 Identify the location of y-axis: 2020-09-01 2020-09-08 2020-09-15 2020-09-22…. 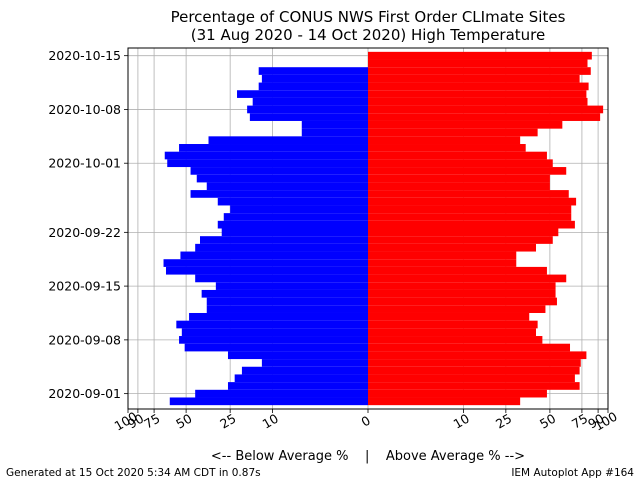
(88, 224).